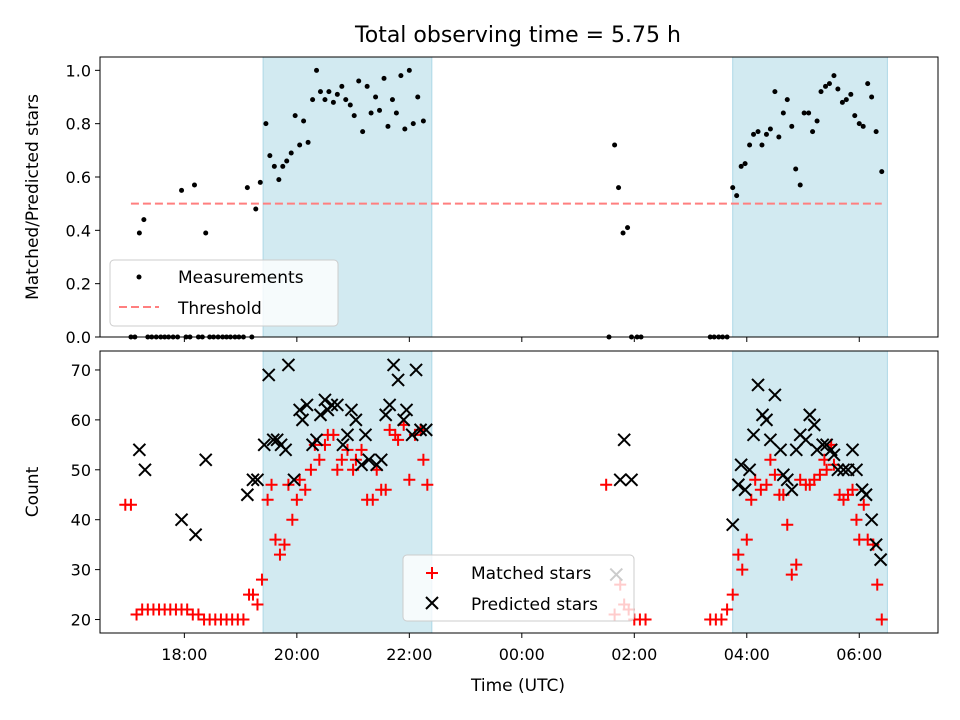  Describe the element at coordinates (517, 686) in the screenshot. I see `x-axis-label: Time (UTC)` at that location.